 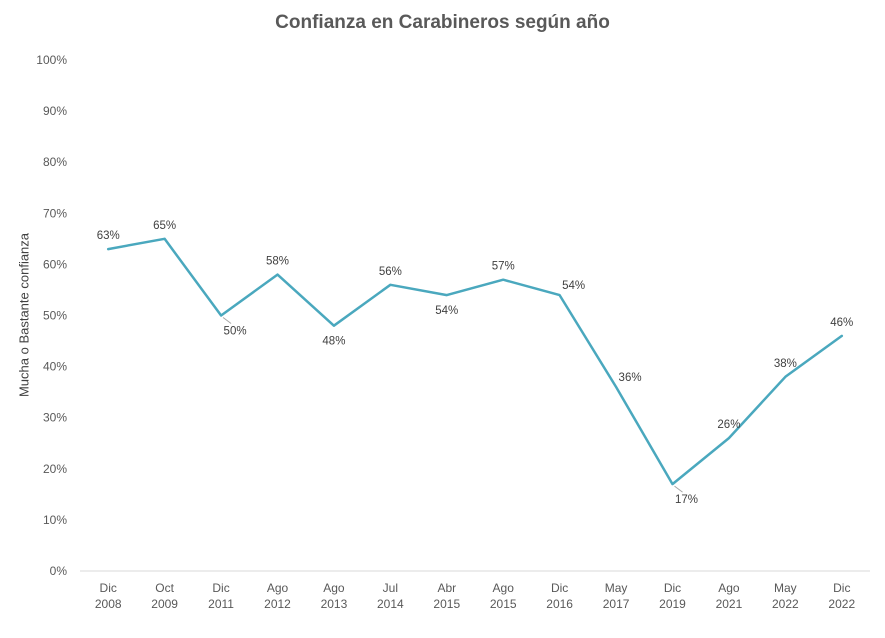 I want to click on x-tick-label: Ago 2015, so click(x=503, y=596).